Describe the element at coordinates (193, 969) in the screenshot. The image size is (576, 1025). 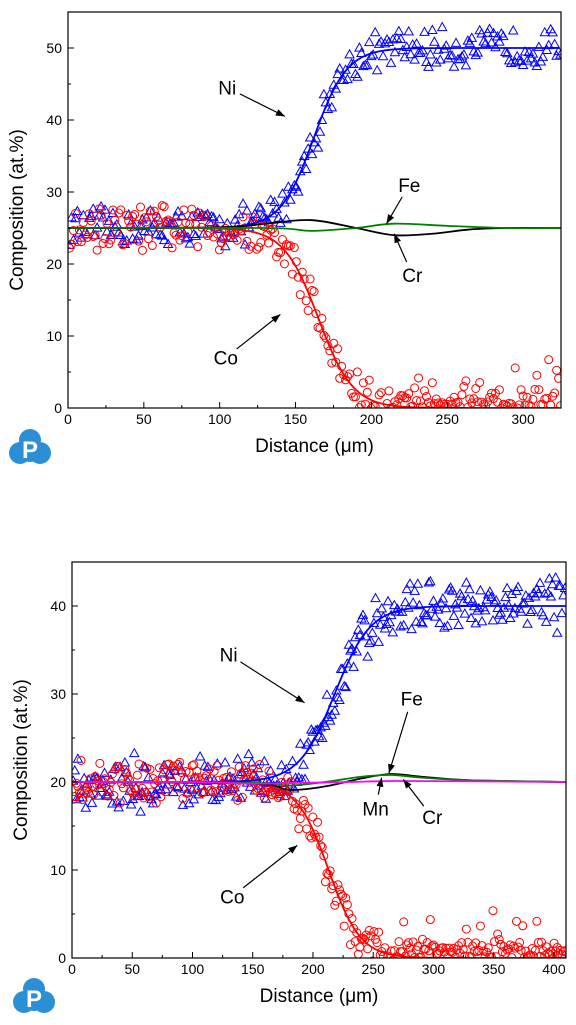
I see `x-tick-label: 100` at that location.